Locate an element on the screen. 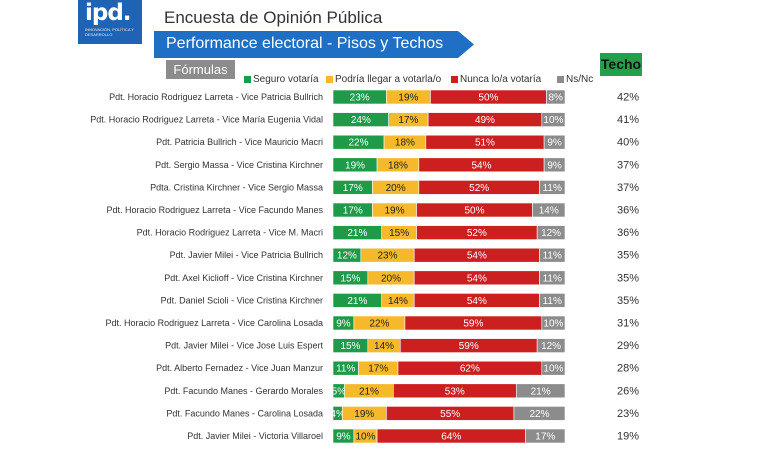  bar-value-label: 51% is located at coordinates (485, 143).